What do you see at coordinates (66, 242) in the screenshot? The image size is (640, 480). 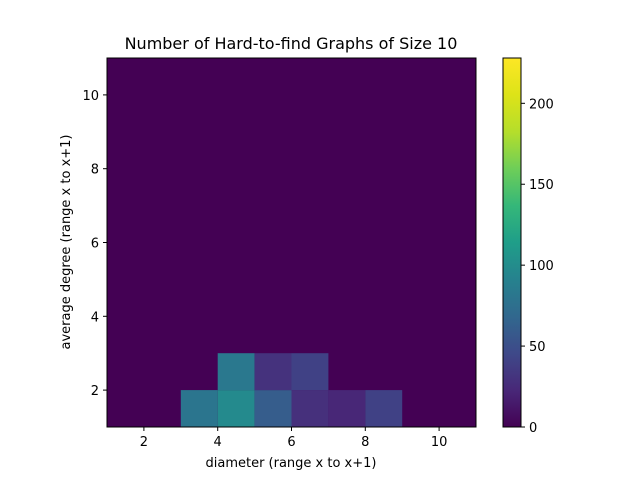 I see `y-axis-label: average degree (range x to x+1)` at bounding box center [66, 242].